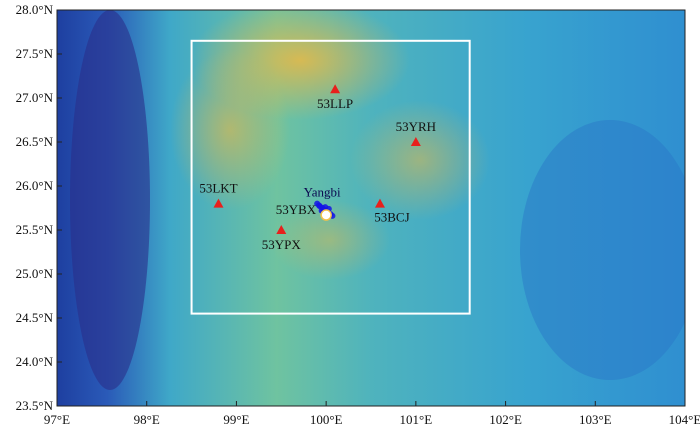 The width and height of the screenshot is (700, 438). I want to click on aftershock, so click(318, 205).